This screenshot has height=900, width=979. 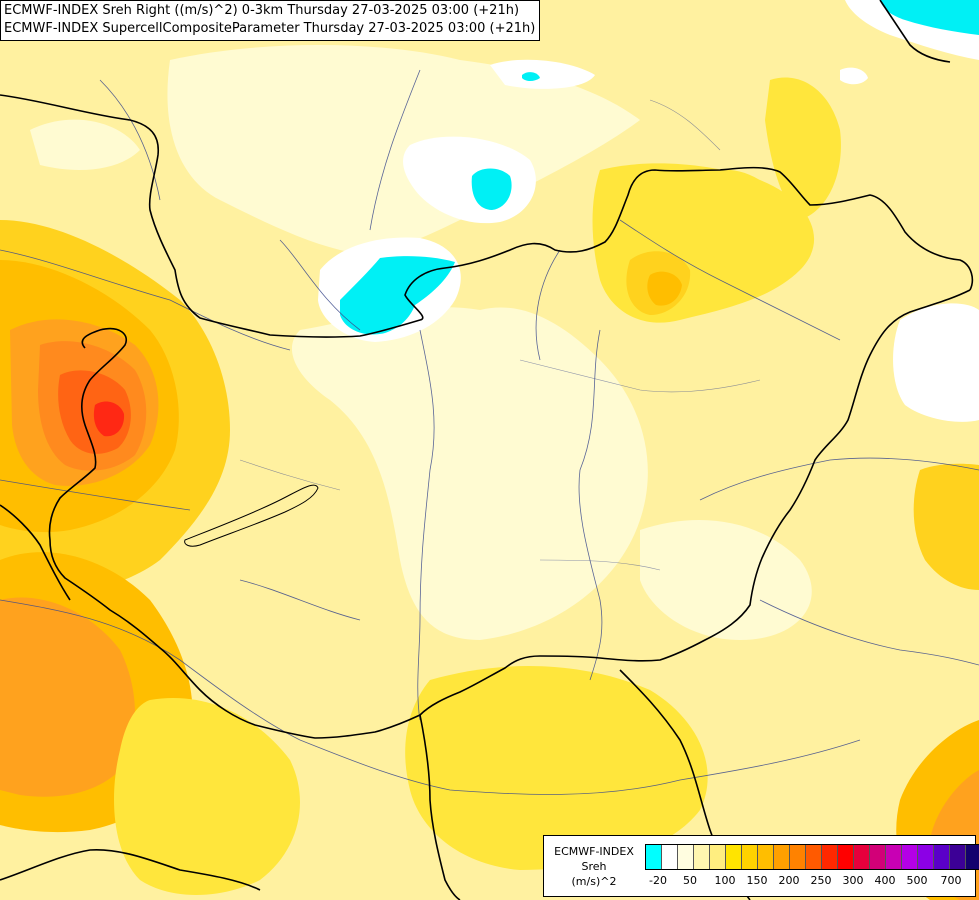 What do you see at coordinates (789, 880) in the screenshot?
I see `legend-tick-label: 200` at bounding box center [789, 880].